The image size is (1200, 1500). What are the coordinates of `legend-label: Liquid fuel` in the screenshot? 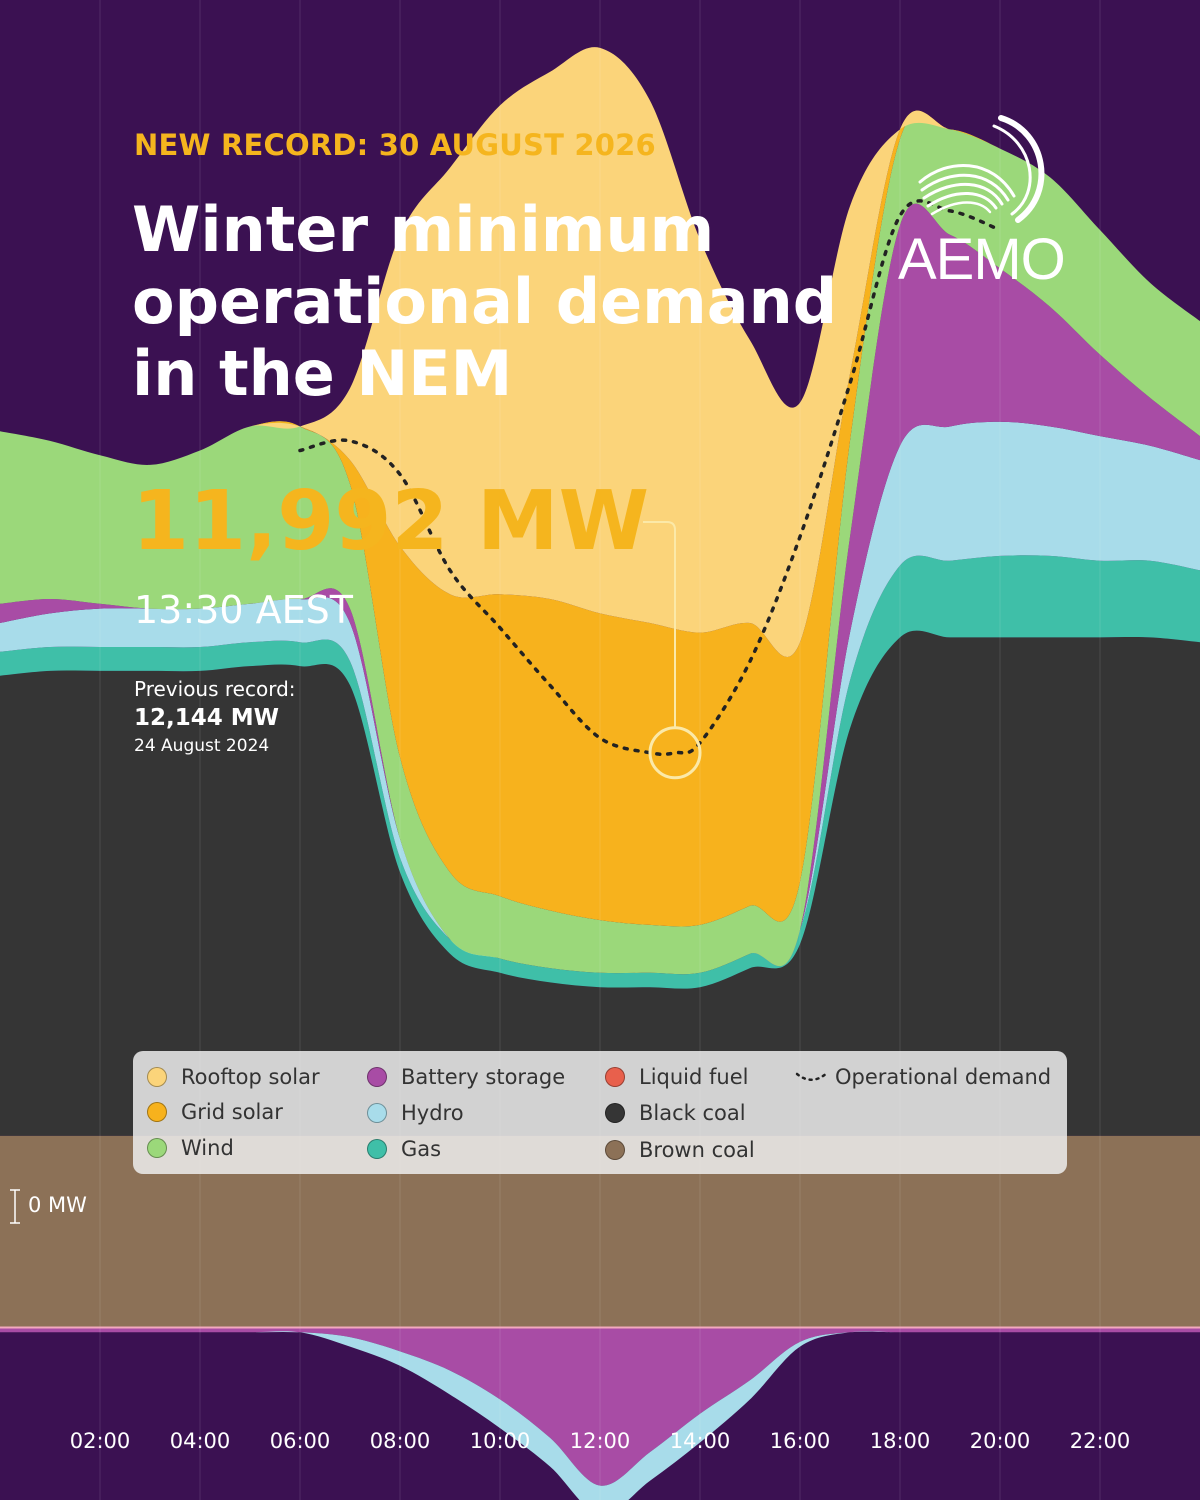 It's located at (694, 1077).